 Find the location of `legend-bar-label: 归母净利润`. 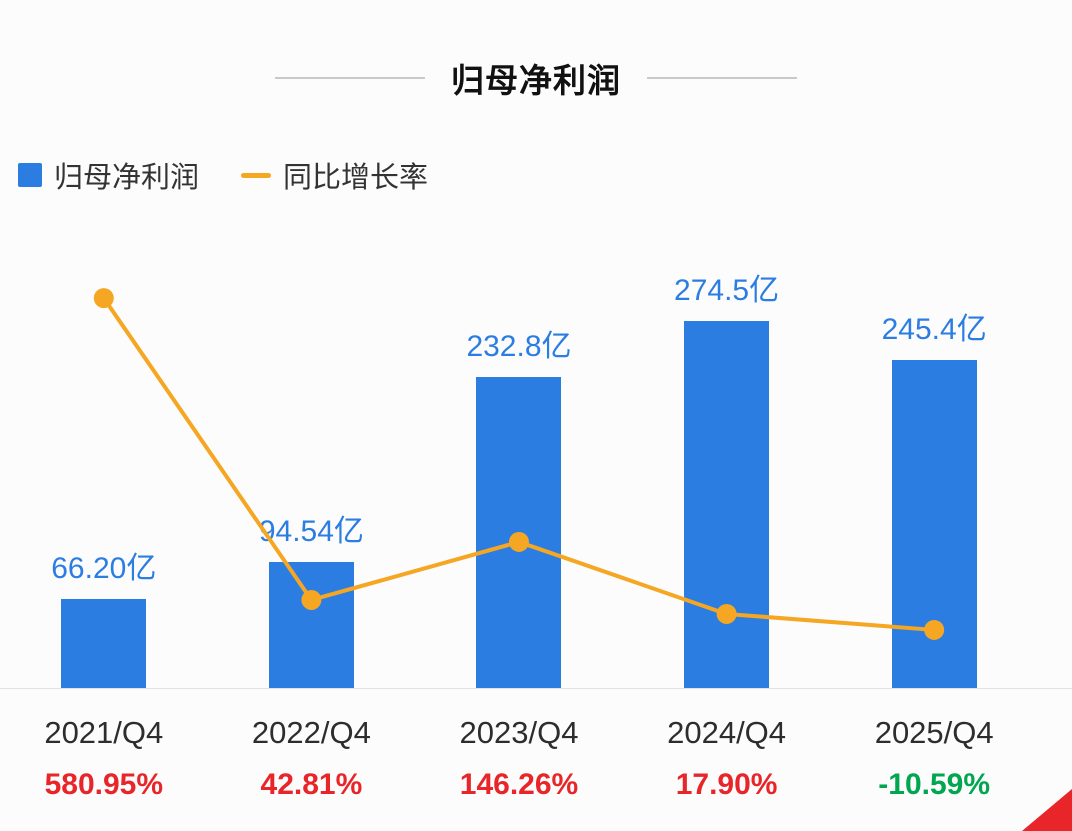

legend-bar-label: 归母净利润 is located at coordinates (127, 178).